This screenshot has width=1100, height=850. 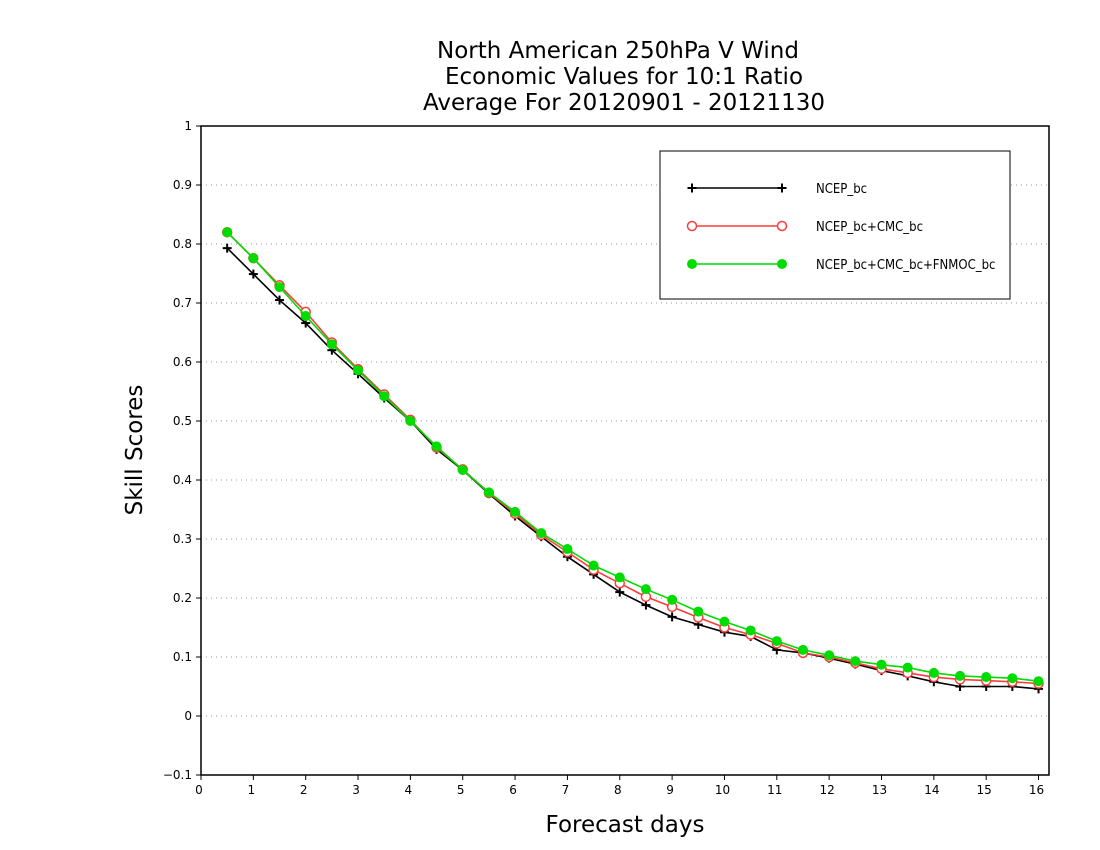 I want to click on x-tick-label: 10, so click(x=722, y=790).